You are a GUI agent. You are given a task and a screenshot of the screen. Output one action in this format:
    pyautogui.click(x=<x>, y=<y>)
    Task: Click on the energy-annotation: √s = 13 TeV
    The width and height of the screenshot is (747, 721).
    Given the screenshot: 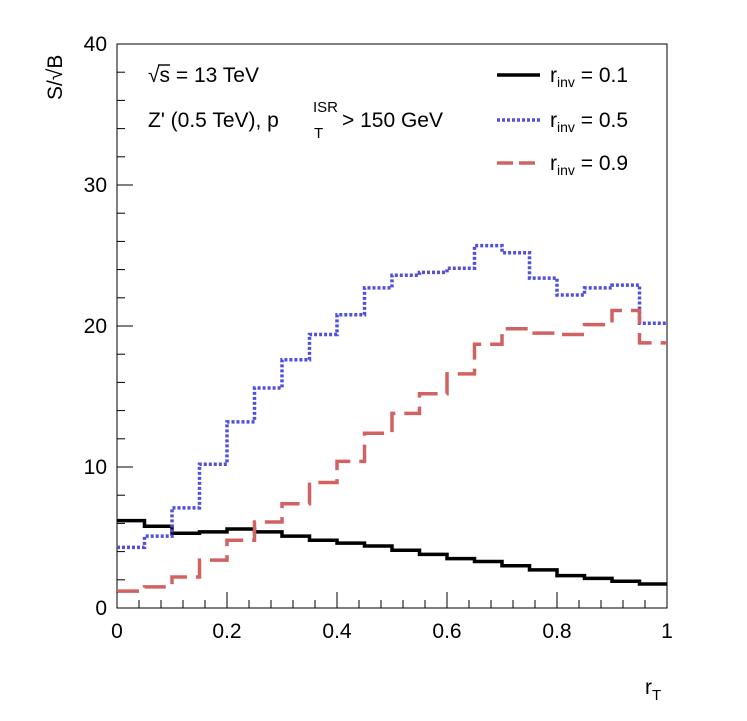 What is the action you would take?
    pyautogui.click(x=203, y=75)
    